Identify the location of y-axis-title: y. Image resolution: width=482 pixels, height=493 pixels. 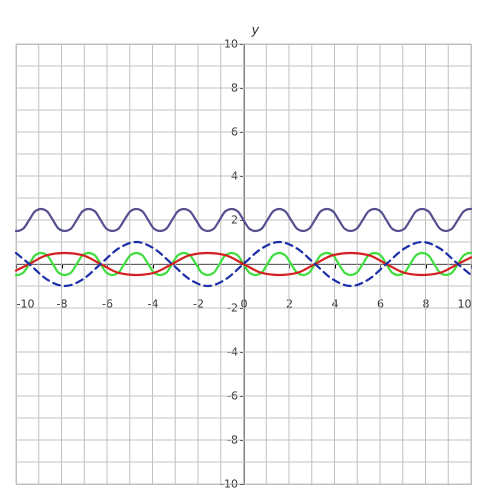
(255, 30).